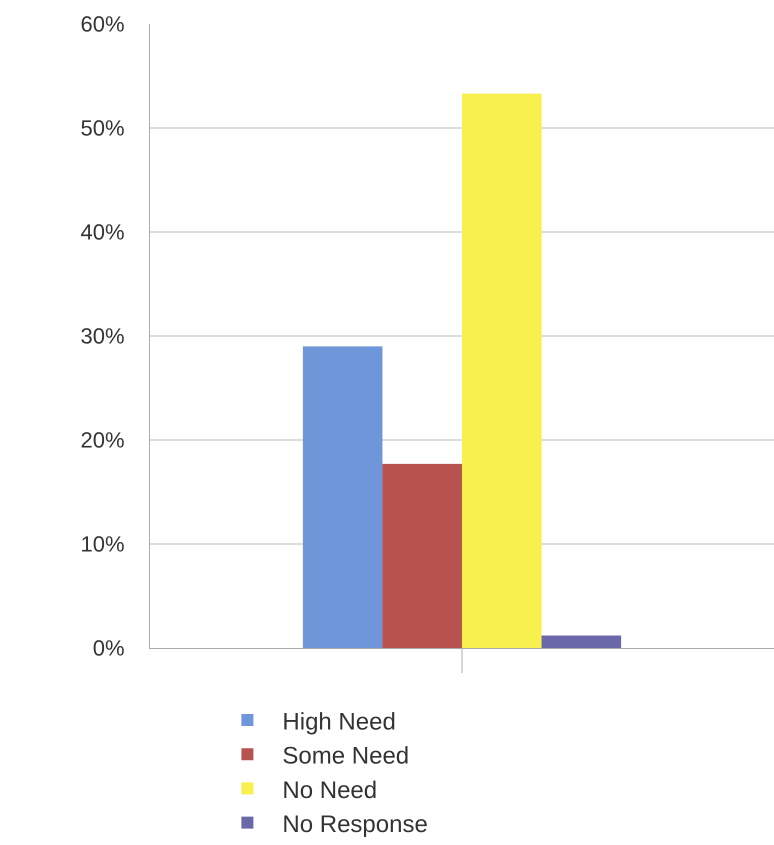  I want to click on legend-label: No Response, so click(355, 824).